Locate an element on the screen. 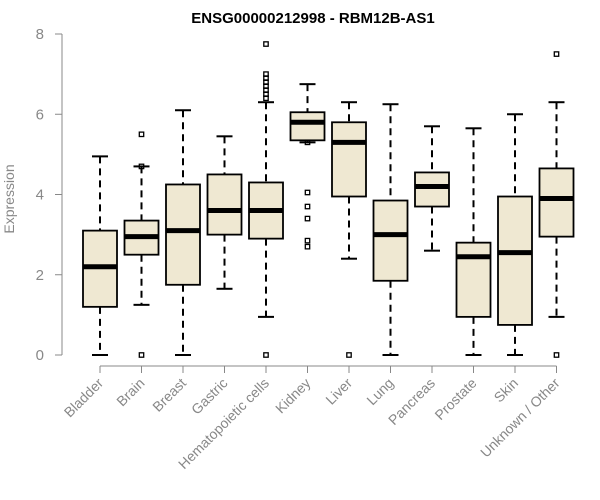 Image resolution: width=600 pixels, height=500 pixels. x-tick-label: Kidney is located at coordinates (293, 396).